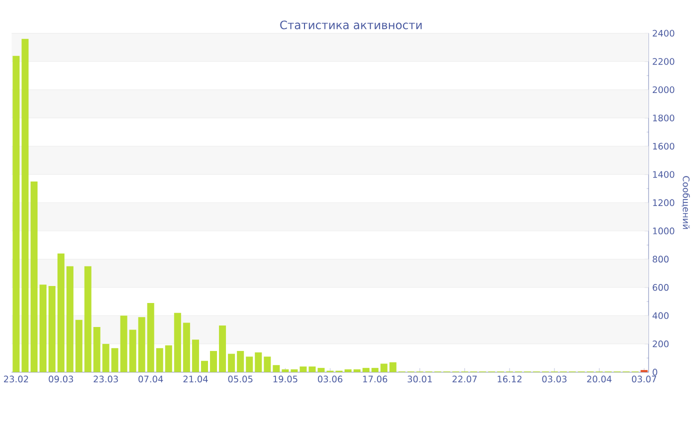 The height and width of the screenshot is (429, 700). What do you see at coordinates (663, 231) in the screenshot?
I see `y-tick-label: 1000` at bounding box center [663, 231].